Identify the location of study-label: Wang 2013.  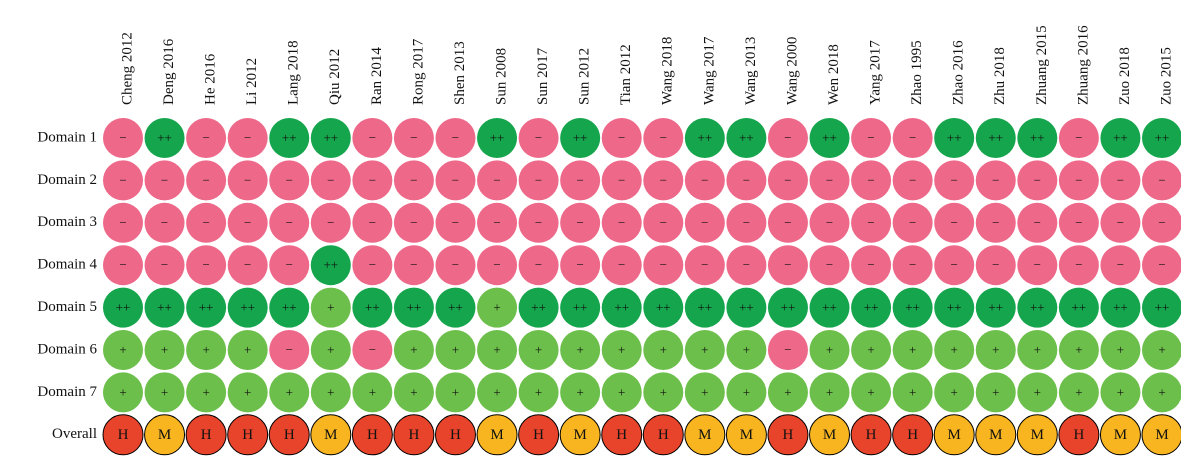
(751, 71).